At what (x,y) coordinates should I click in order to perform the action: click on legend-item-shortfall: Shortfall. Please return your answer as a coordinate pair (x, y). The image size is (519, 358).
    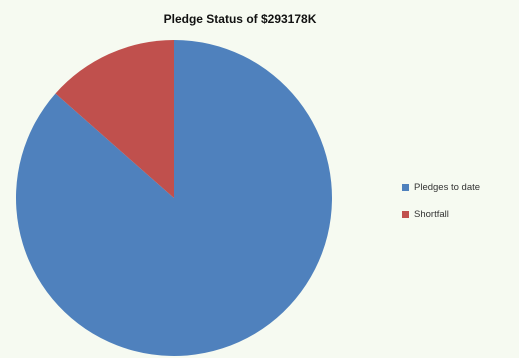
    Looking at the image, I should click on (441, 214).